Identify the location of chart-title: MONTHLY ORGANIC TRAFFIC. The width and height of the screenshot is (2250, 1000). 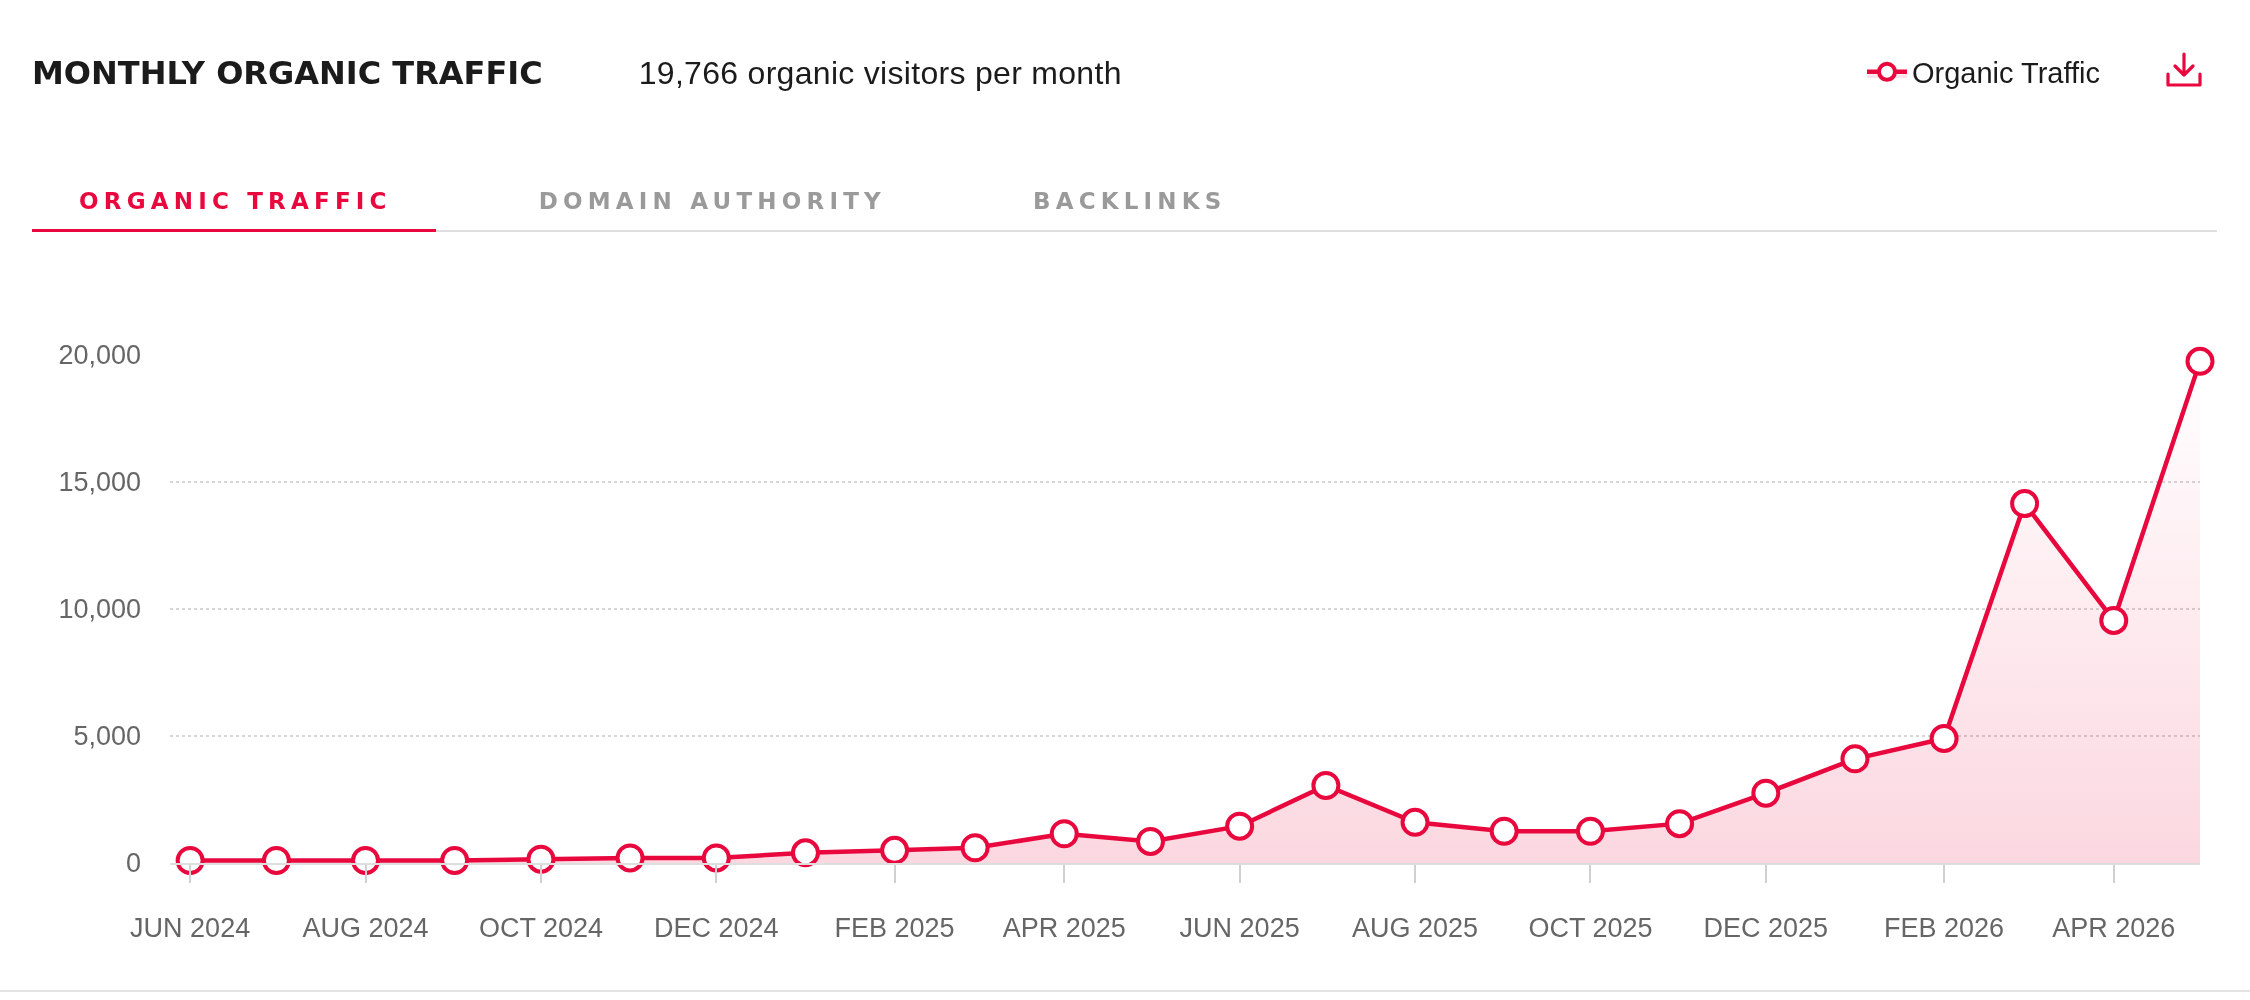
(287, 73).